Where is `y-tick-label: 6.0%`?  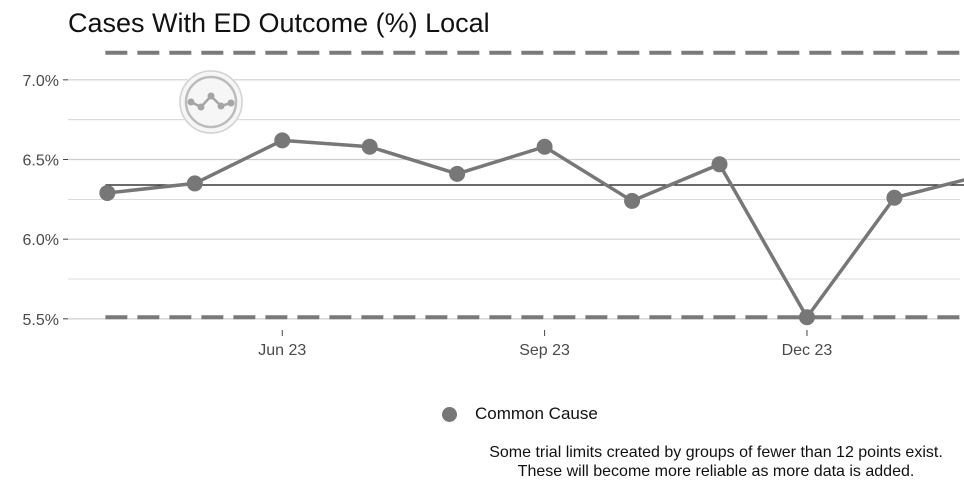 y-tick-label: 6.0% is located at coordinates (41, 240).